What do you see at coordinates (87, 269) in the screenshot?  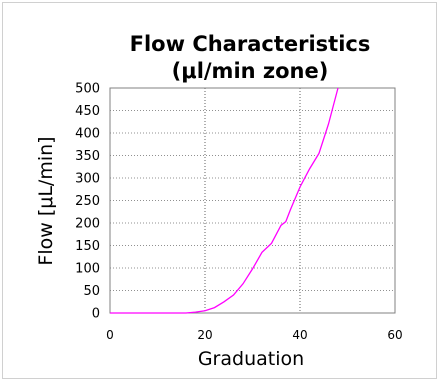 I see `y-tick-label: 100` at bounding box center [87, 269].